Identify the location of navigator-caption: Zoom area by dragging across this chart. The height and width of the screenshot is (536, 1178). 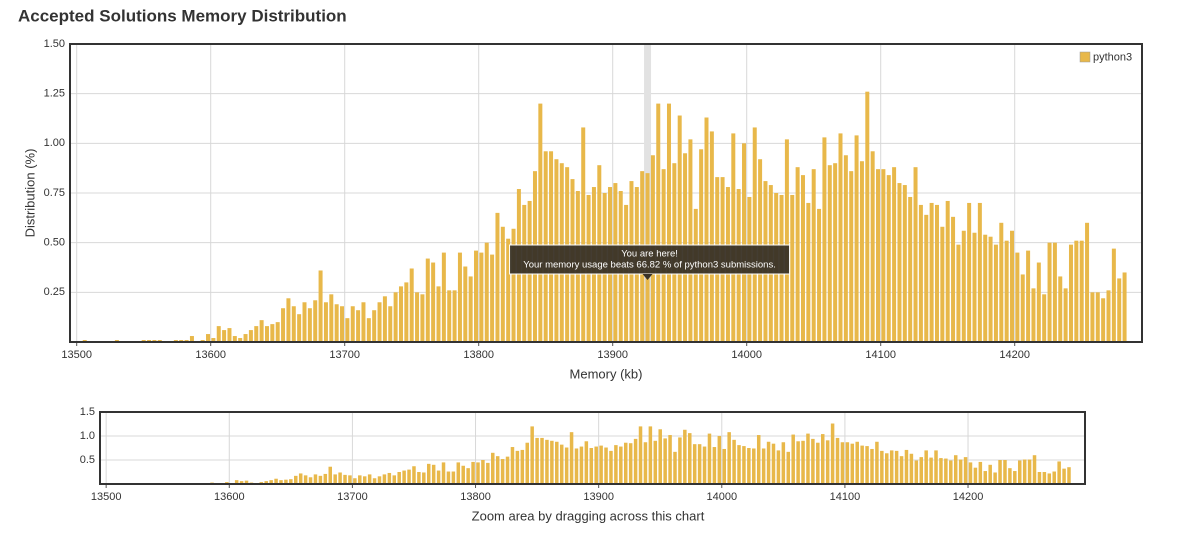
(588, 515).